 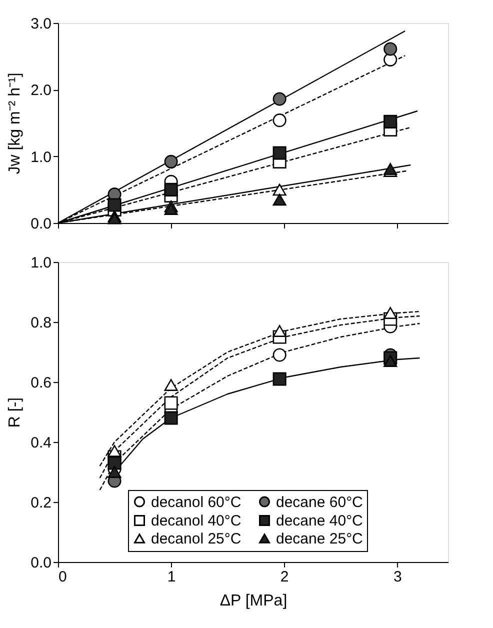 I want to click on legend-label: decanol 60°C, so click(x=196, y=502).